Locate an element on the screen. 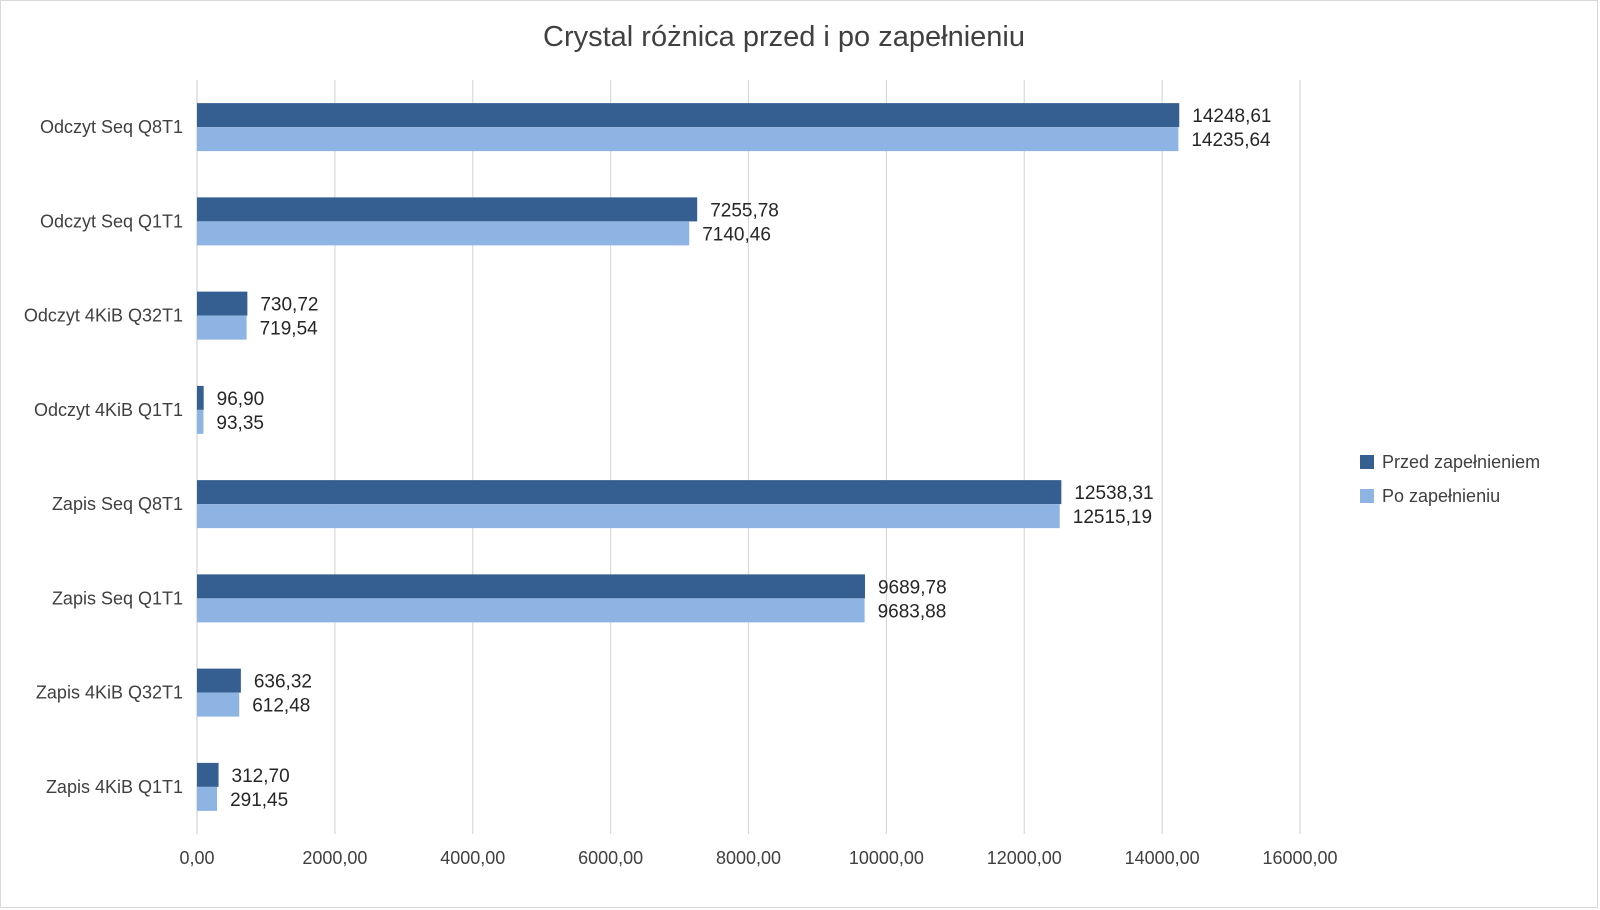  data-label: 730,72 is located at coordinates (289, 305).